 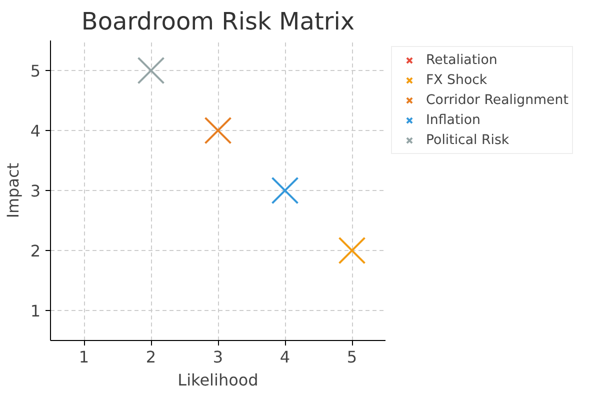 I want to click on x-tick-label: 5, so click(x=352, y=357).